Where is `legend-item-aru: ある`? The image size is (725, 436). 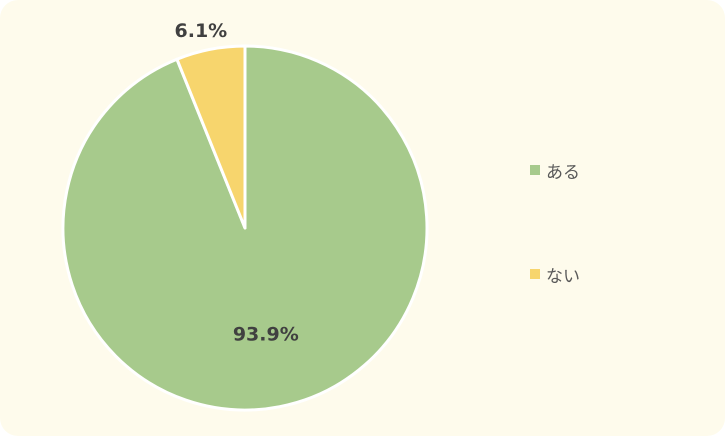 legend-item-aru: ある is located at coordinates (555, 170).